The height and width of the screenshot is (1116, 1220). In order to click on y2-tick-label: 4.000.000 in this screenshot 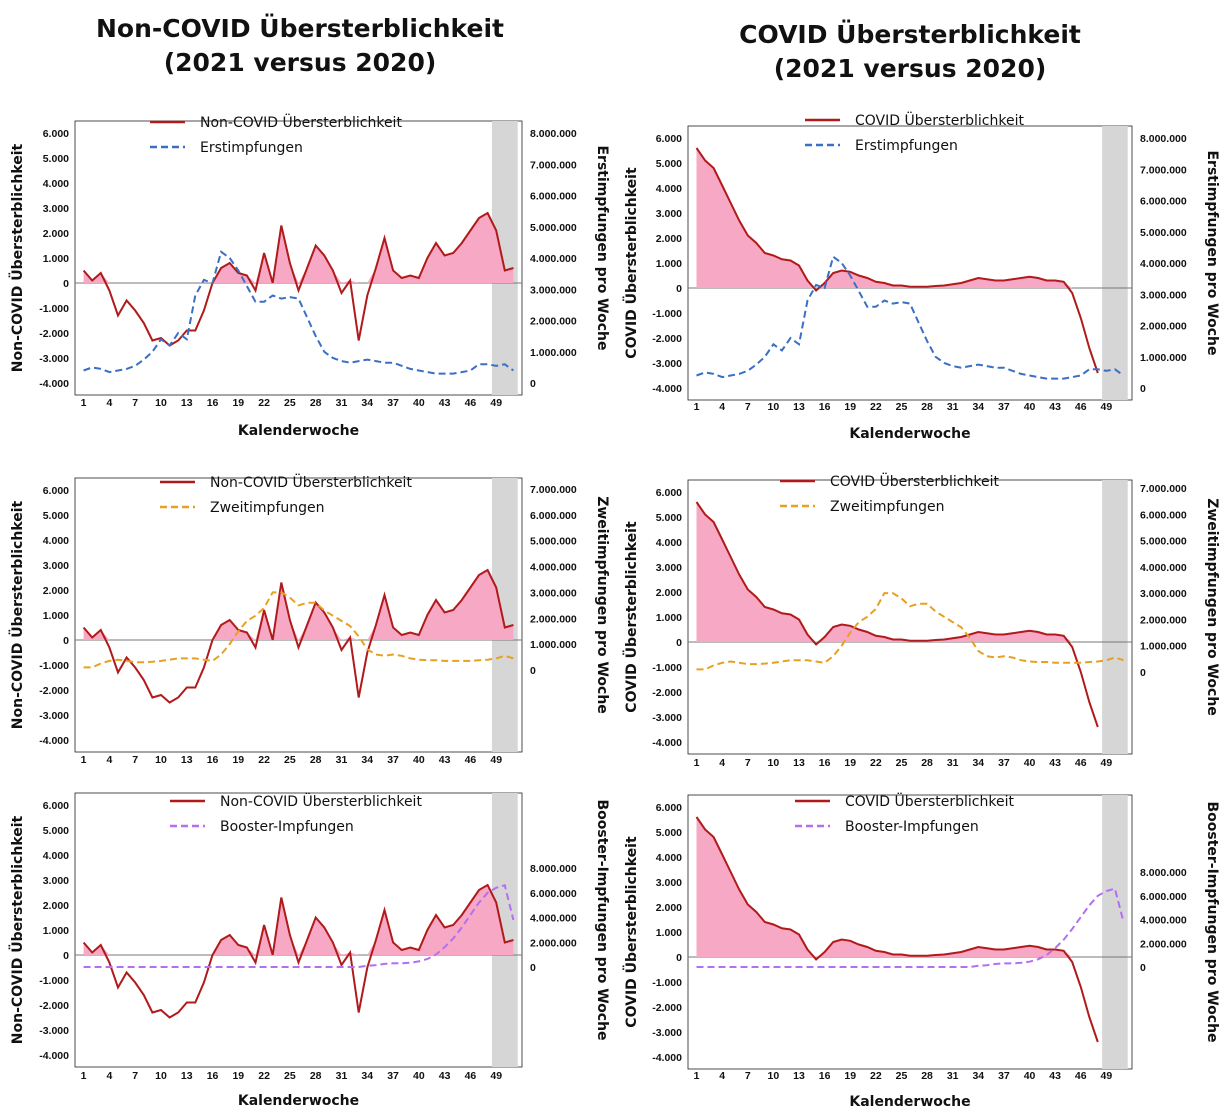, I will do `click(1163, 568)`.